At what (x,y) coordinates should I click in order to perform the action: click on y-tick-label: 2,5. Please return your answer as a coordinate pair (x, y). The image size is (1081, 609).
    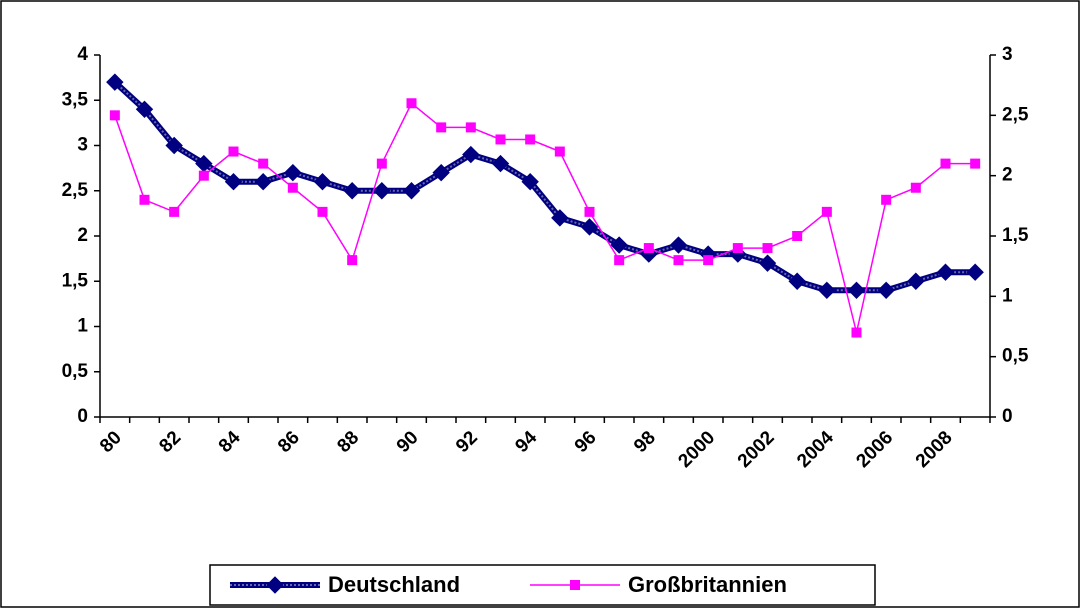
    Looking at the image, I should click on (75, 190).